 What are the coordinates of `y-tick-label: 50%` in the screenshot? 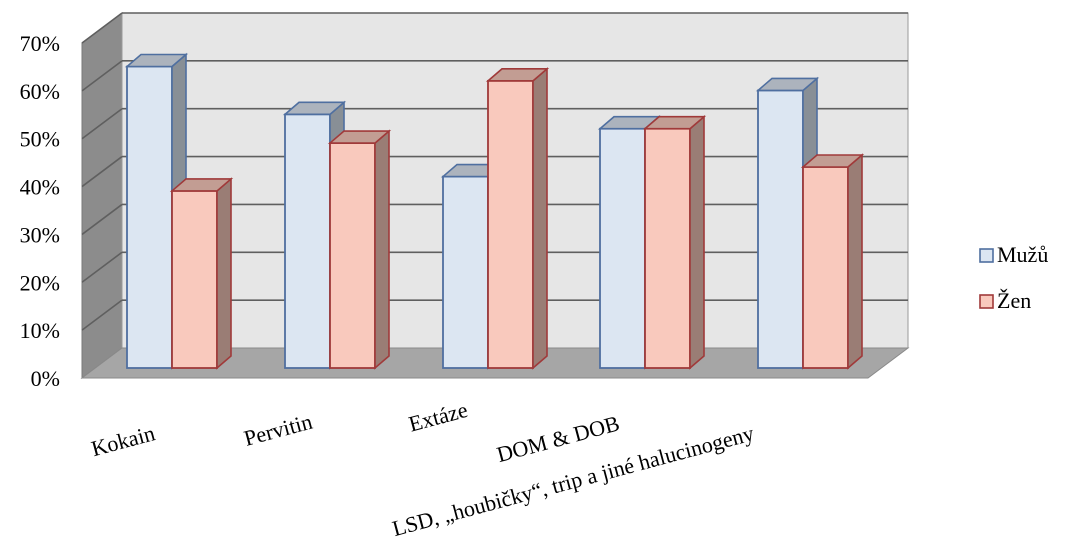 It's located at (40, 139).